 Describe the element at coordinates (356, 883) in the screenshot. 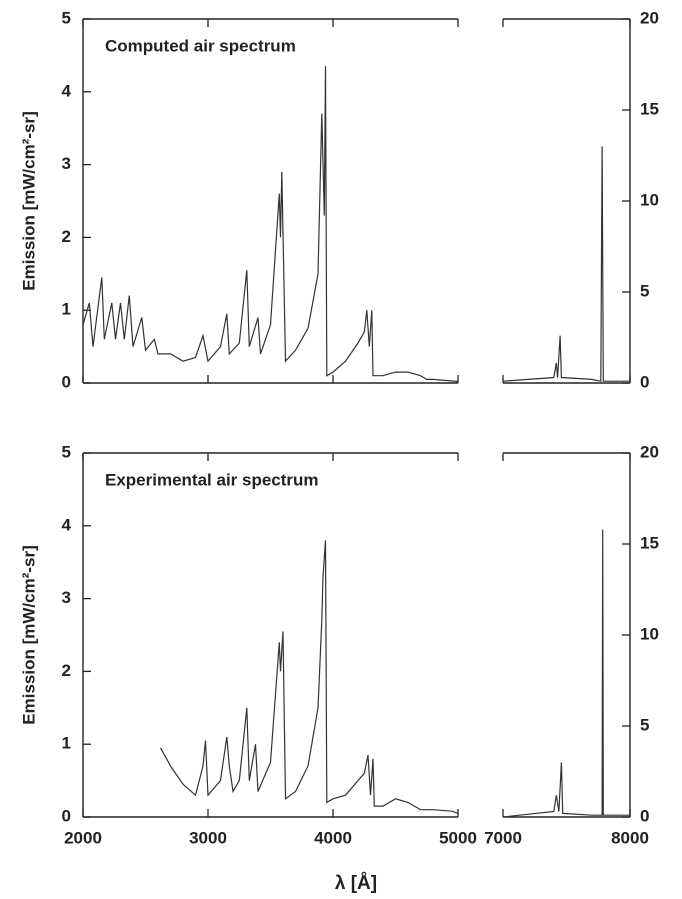

I see `x-axis-label: λ [Å]` at that location.